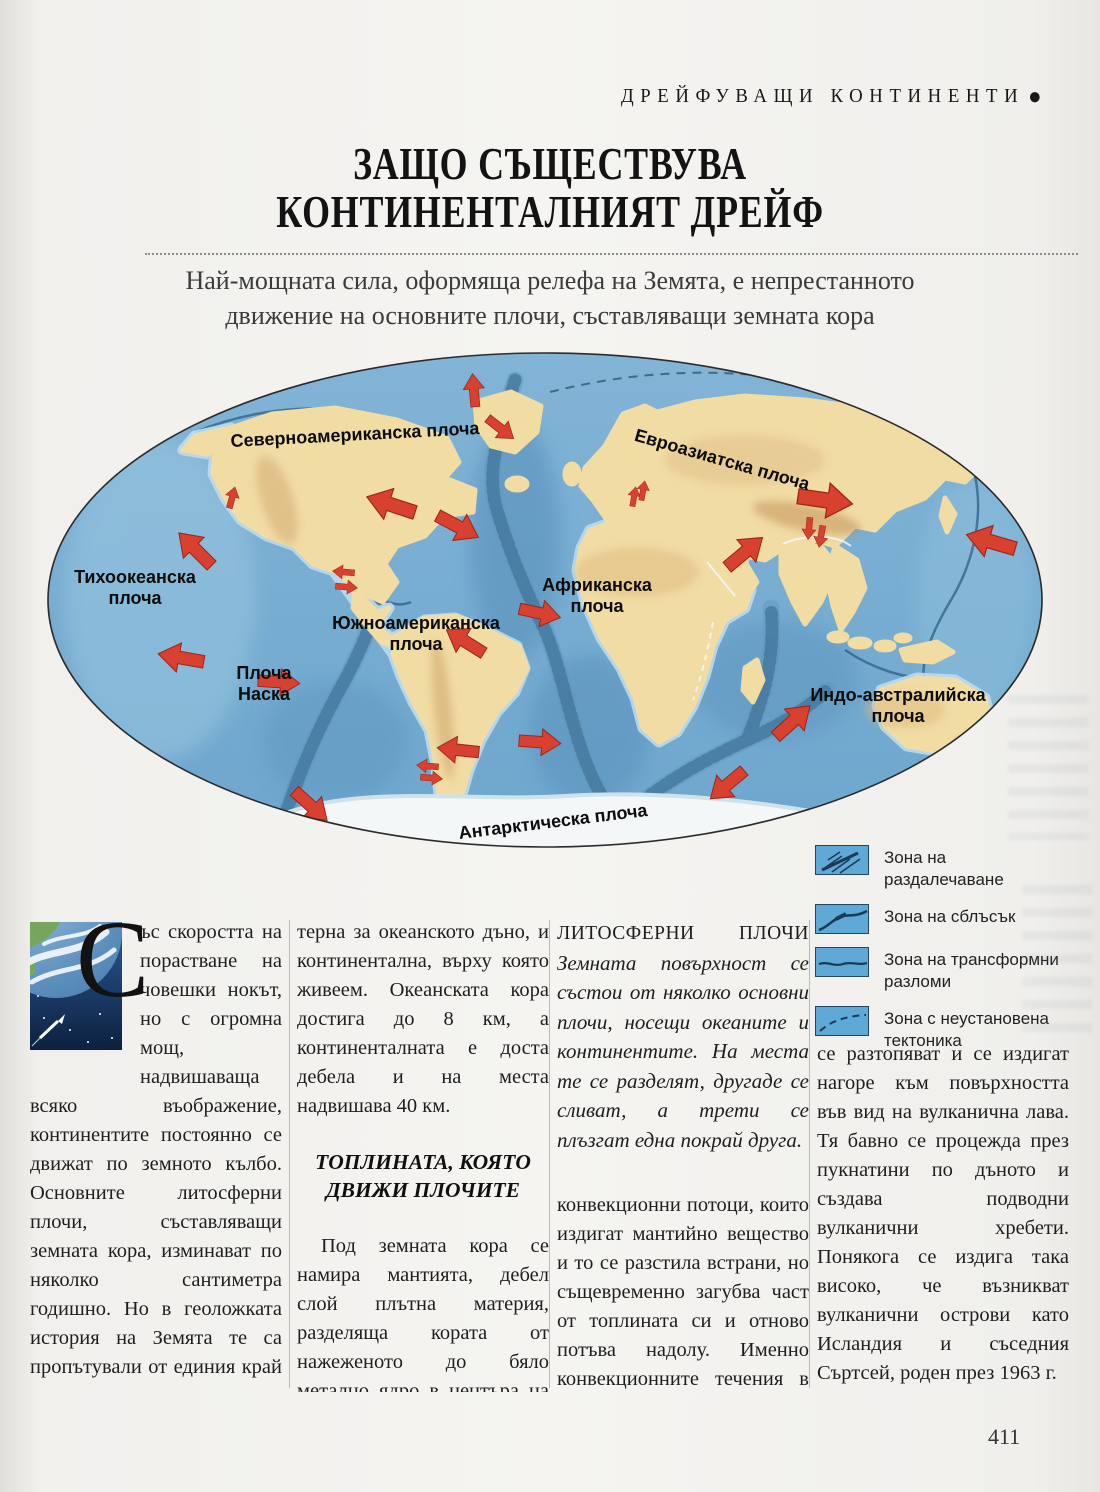 The image size is (1100, 1492). Describe the element at coordinates (416, 633) in the screenshot. I see `plate-label-south-american: Южноамериканска плоча` at that location.